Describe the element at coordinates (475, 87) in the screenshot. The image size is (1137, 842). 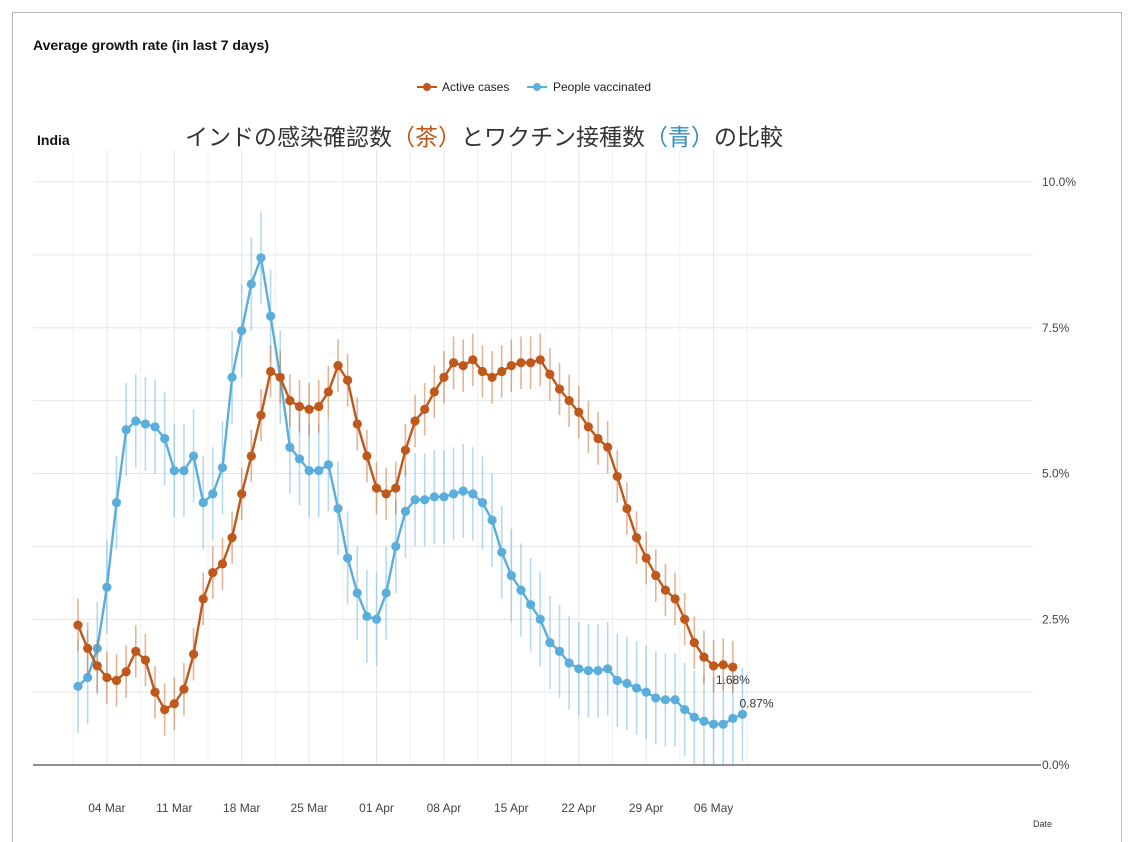
I see `legend-label-active-cases: Active cases` at that location.